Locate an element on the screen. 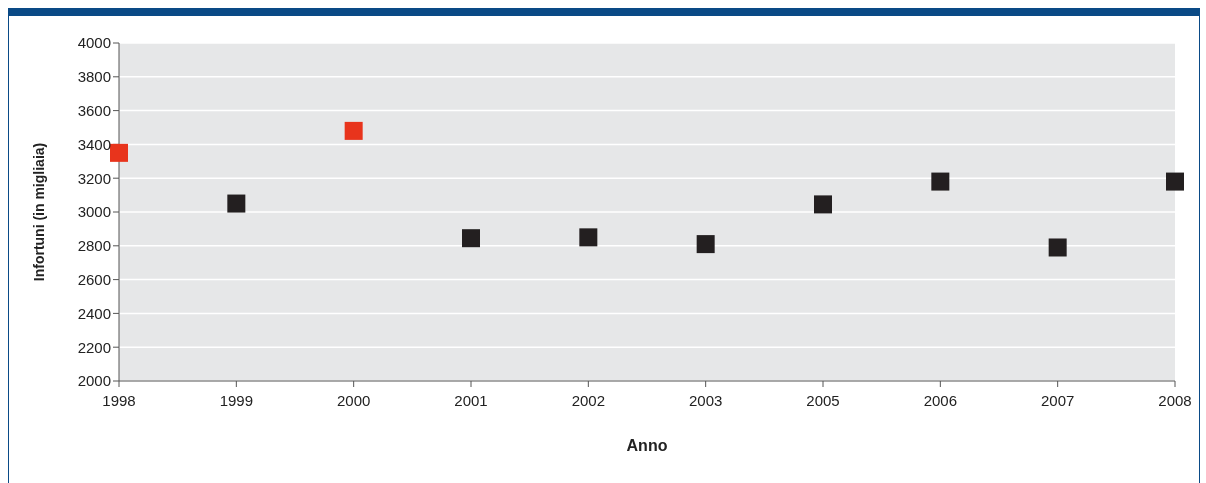  x-tick-label: 2002 is located at coordinates (588, 400).